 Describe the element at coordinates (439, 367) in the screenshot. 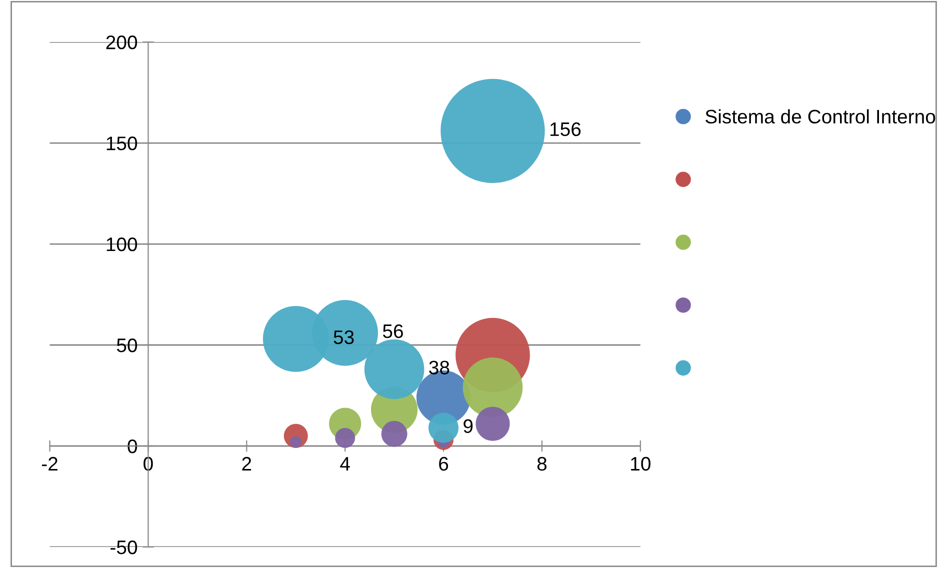

I see `data-label: 38` at that location.